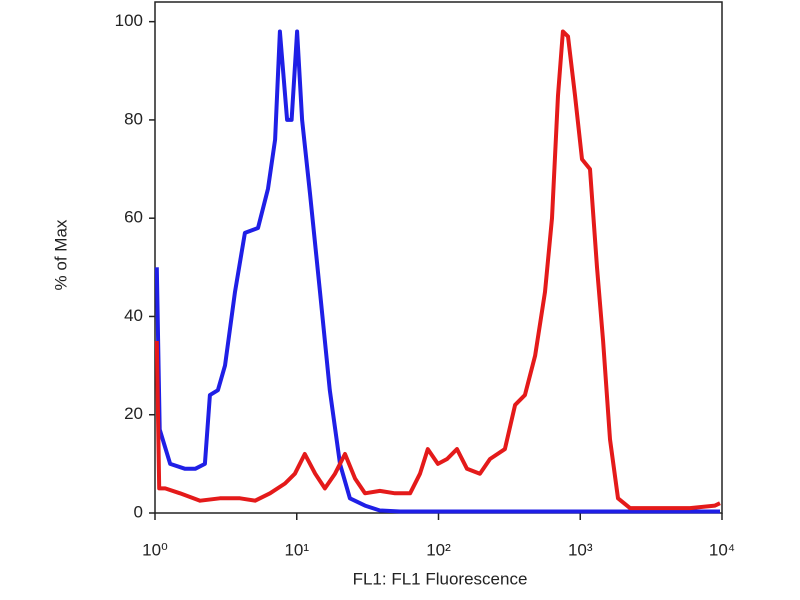 The image size is (800, 600). Describe the element at coordinates (155, 549) in the screenshot. I see `x-tick-label: 10⁰` at that location.